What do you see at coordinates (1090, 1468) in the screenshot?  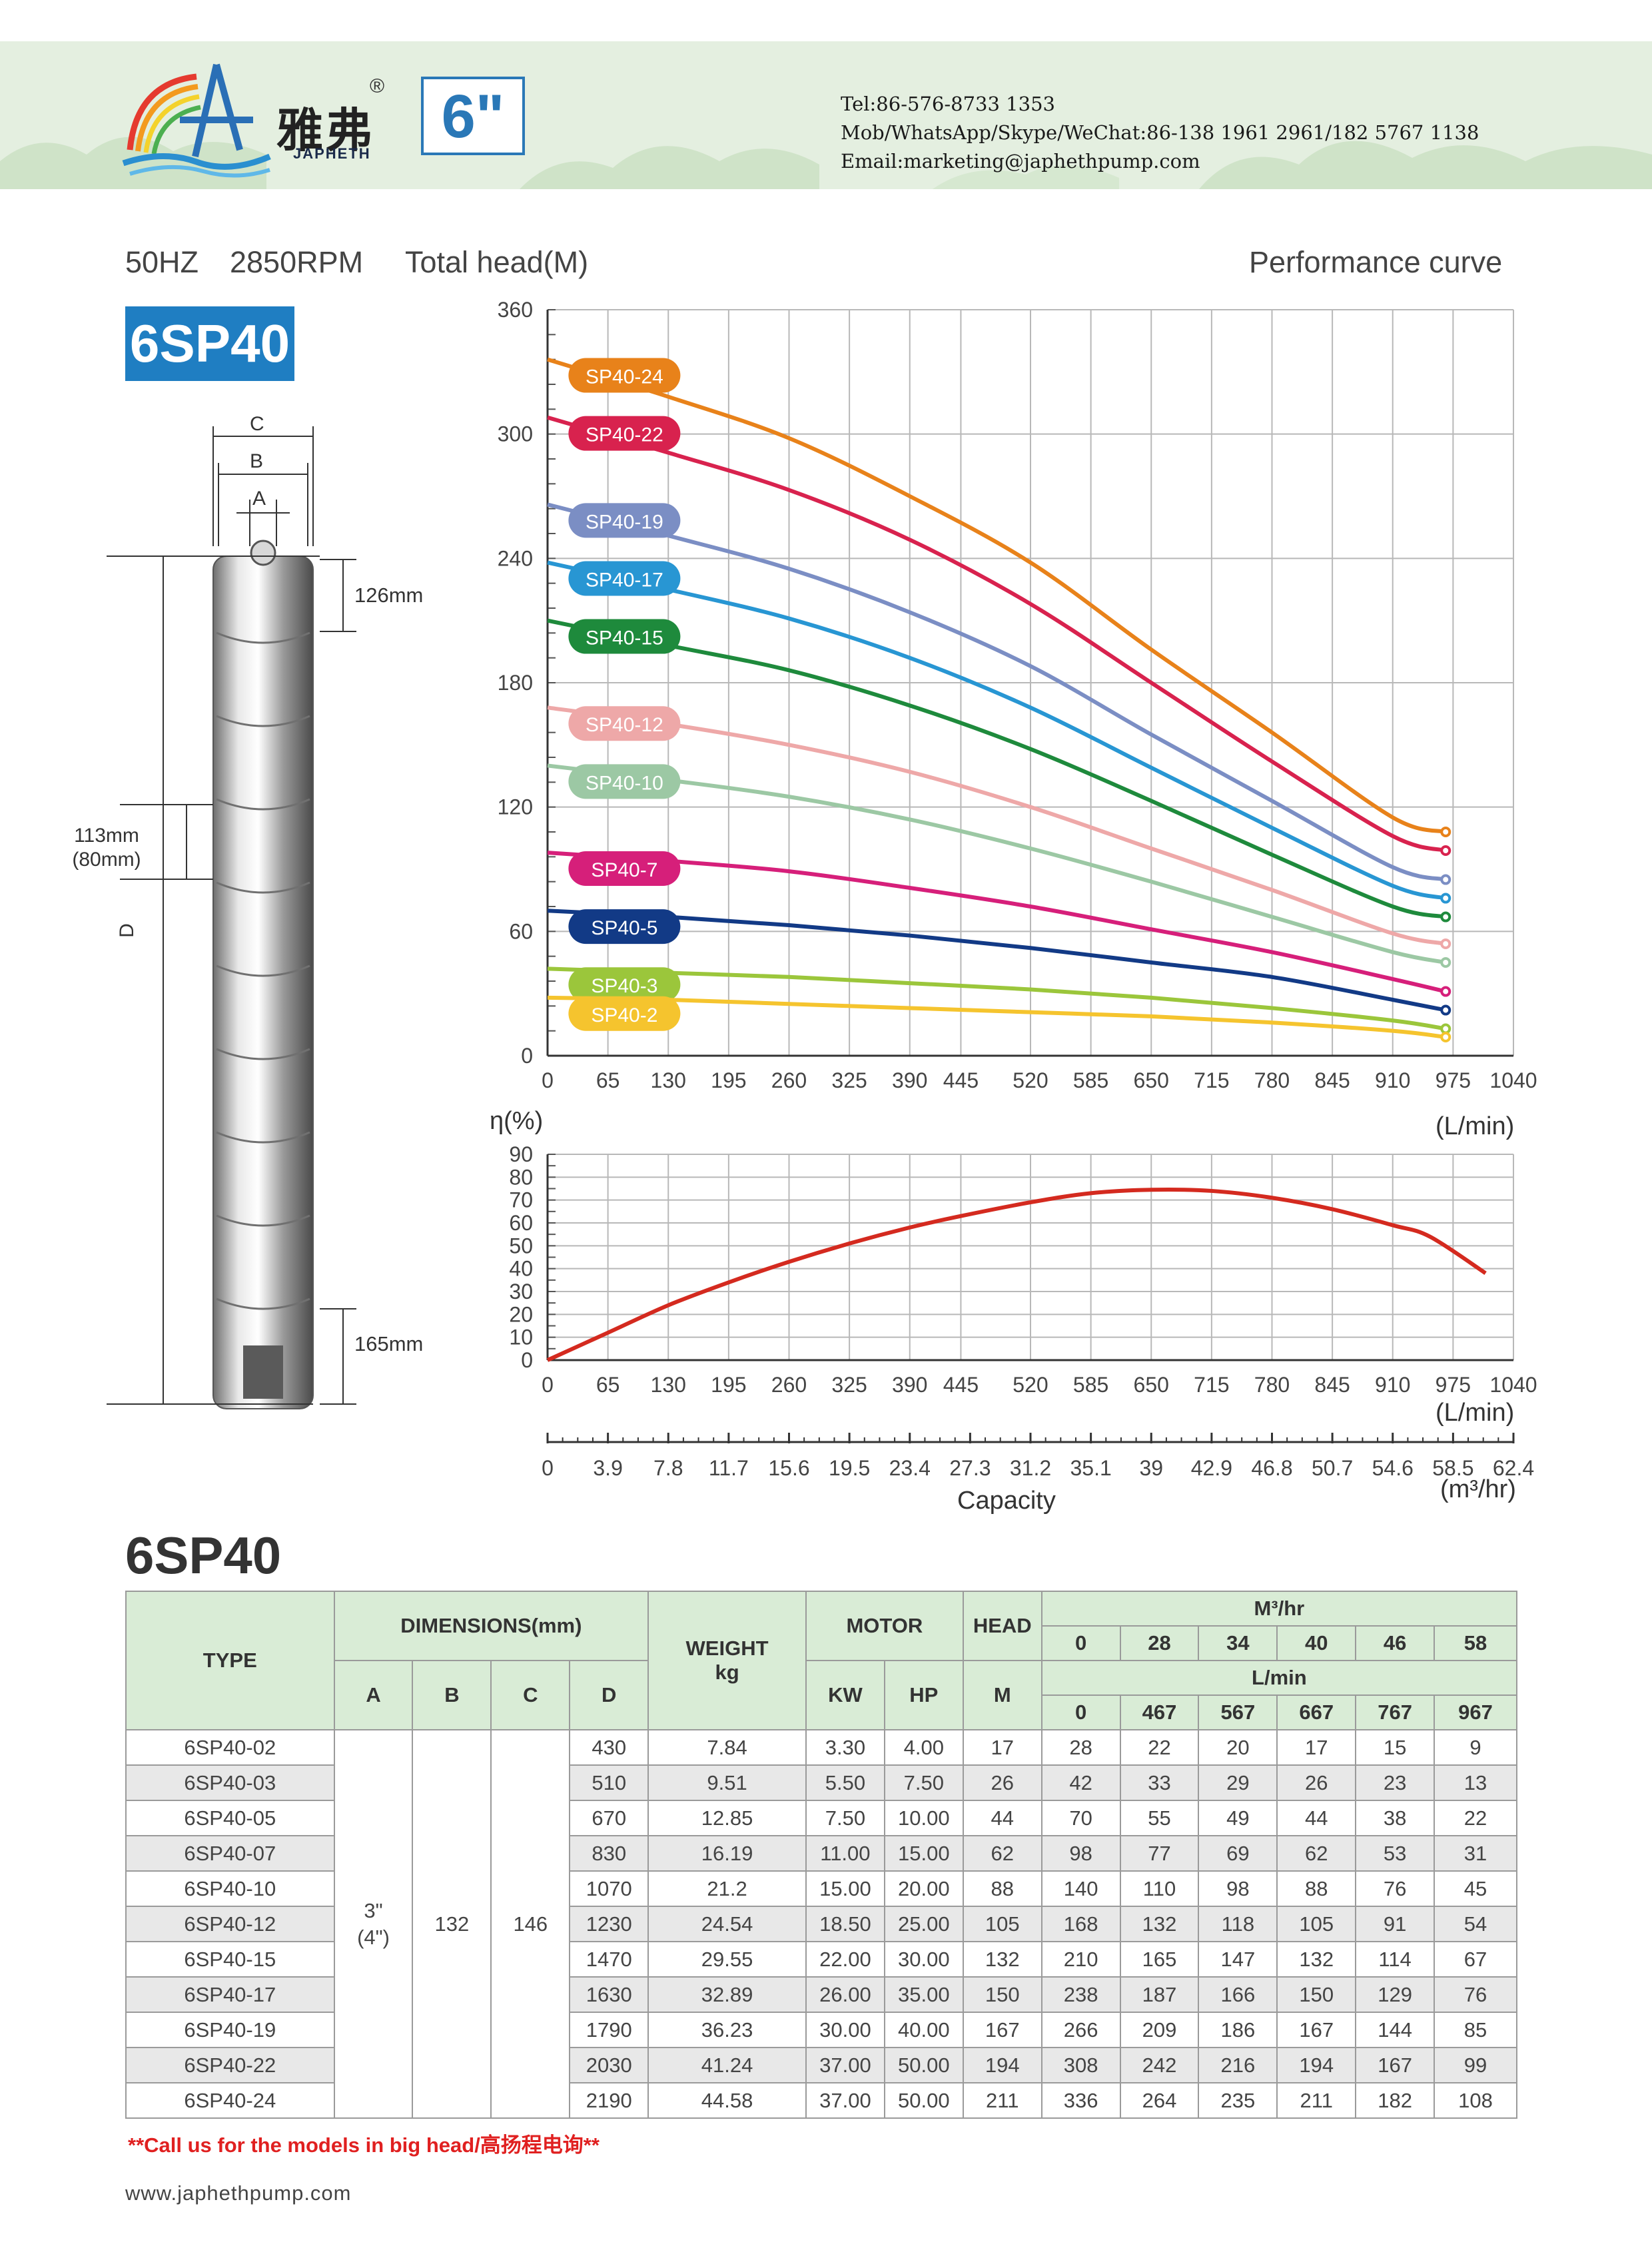 I see `capacity-tick-label: 35.1` at bounding box center [1090, 1468].